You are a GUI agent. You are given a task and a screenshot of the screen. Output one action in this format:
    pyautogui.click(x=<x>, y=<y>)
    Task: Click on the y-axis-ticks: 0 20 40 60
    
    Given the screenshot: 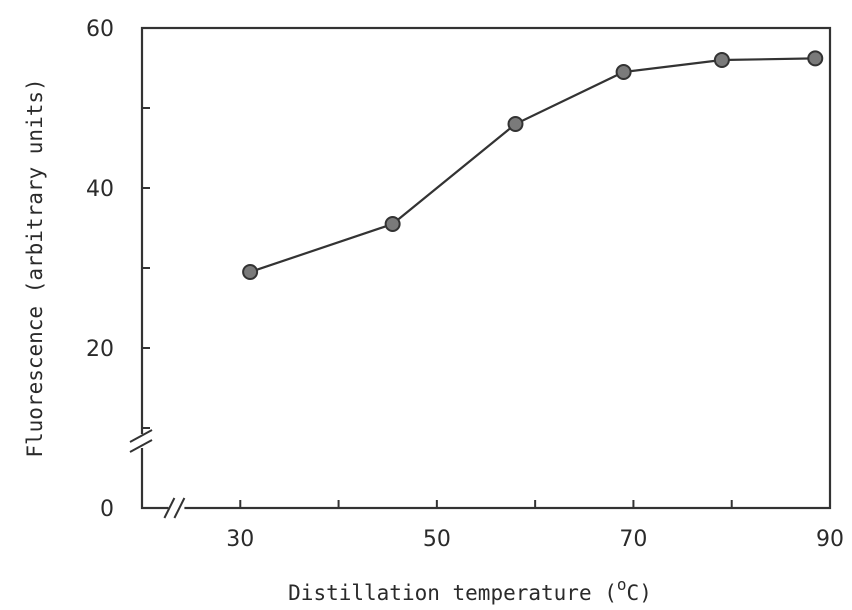 What is the action you would take?
    pyautogui.click(x=118, y=269)
    